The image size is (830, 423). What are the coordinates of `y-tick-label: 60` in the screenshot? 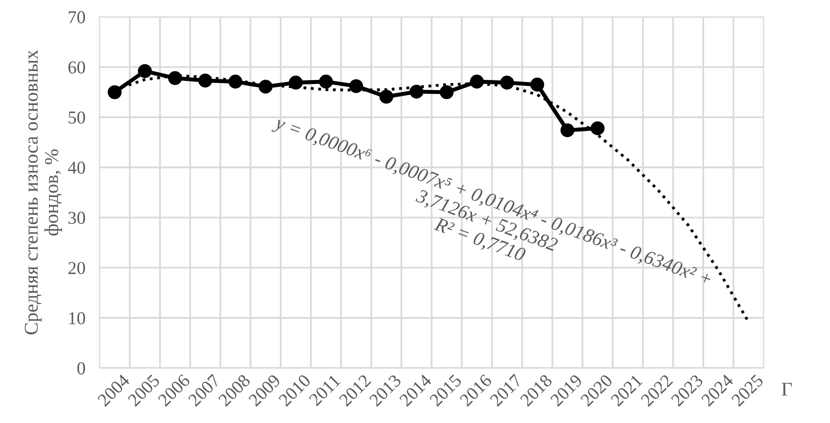 It's located at (77, 67).